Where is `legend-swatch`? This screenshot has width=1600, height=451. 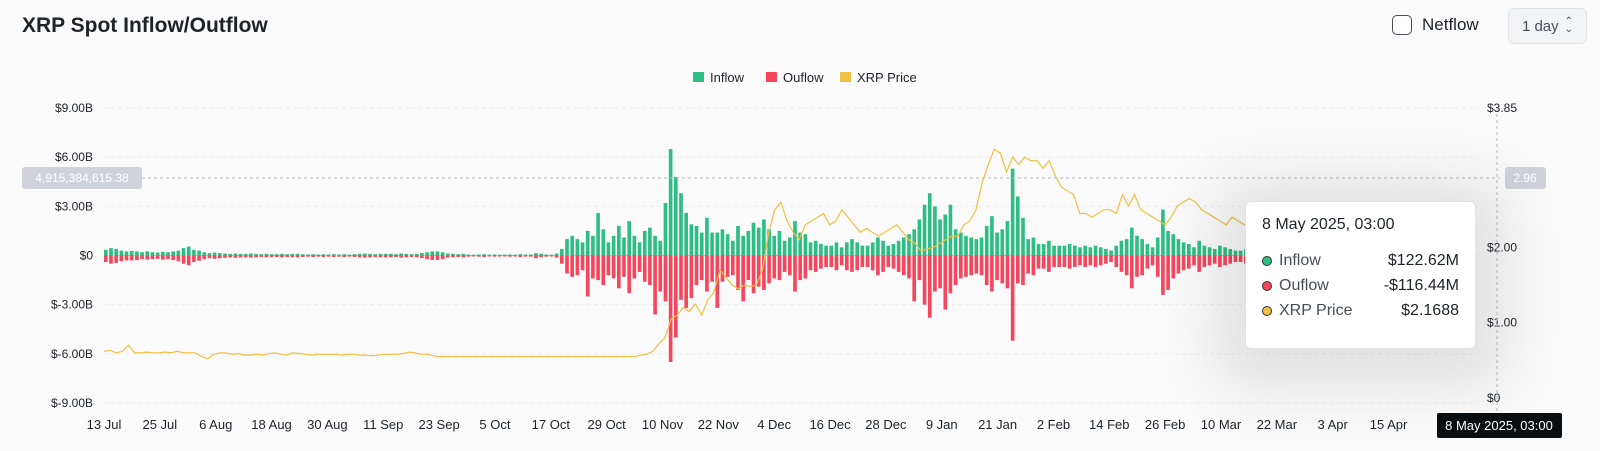 legend-swatch is located at coordinates (845, 77).